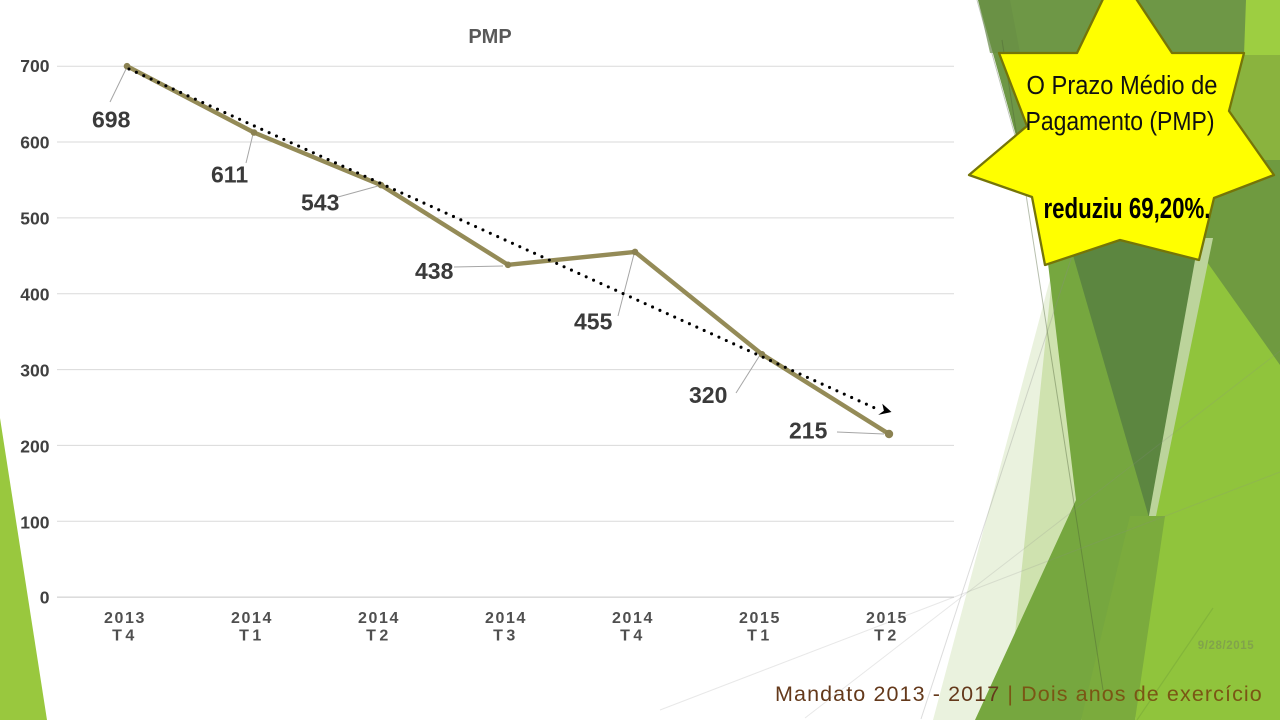 The image size is (1280, 720). What do you see at coordinates (34, 218) in the screenshot?
I see `svg-text: 500` at bounding box center [34, 218].